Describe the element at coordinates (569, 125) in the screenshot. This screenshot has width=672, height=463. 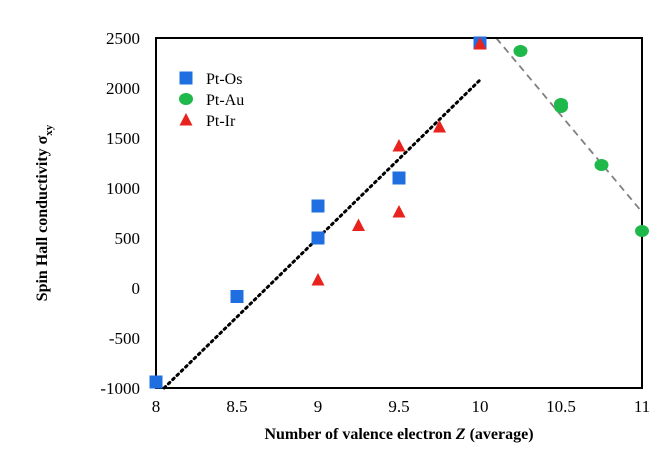
I see `trendline-dashed` at that location.